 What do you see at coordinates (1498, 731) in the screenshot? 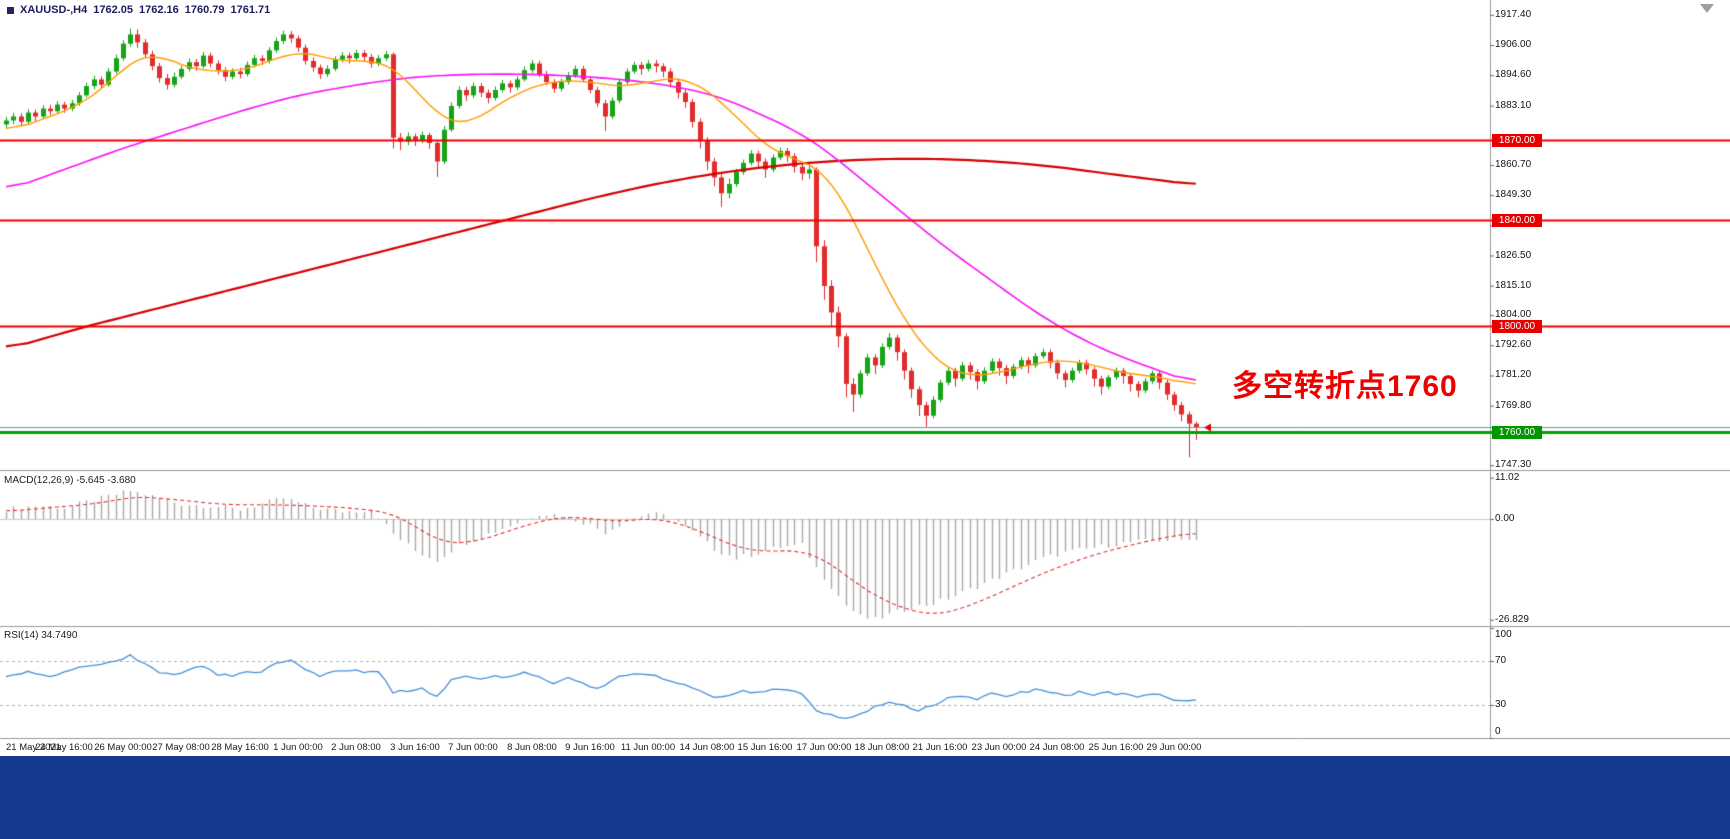
I see `rsi-axis-label: 0` at bounding box center [1498, 731].